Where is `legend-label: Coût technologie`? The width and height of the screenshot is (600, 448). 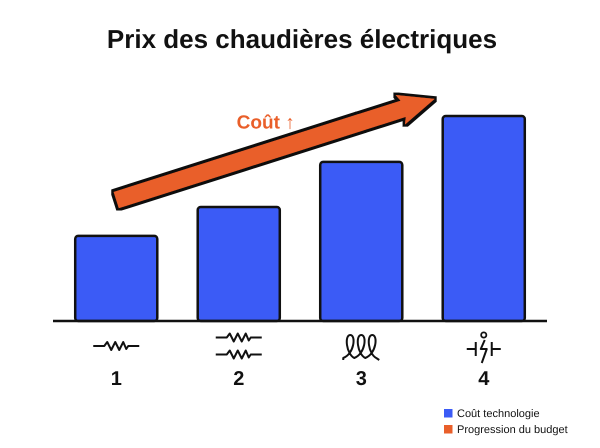 legend-label: Coût technologie is located at coordinates (498, 414).